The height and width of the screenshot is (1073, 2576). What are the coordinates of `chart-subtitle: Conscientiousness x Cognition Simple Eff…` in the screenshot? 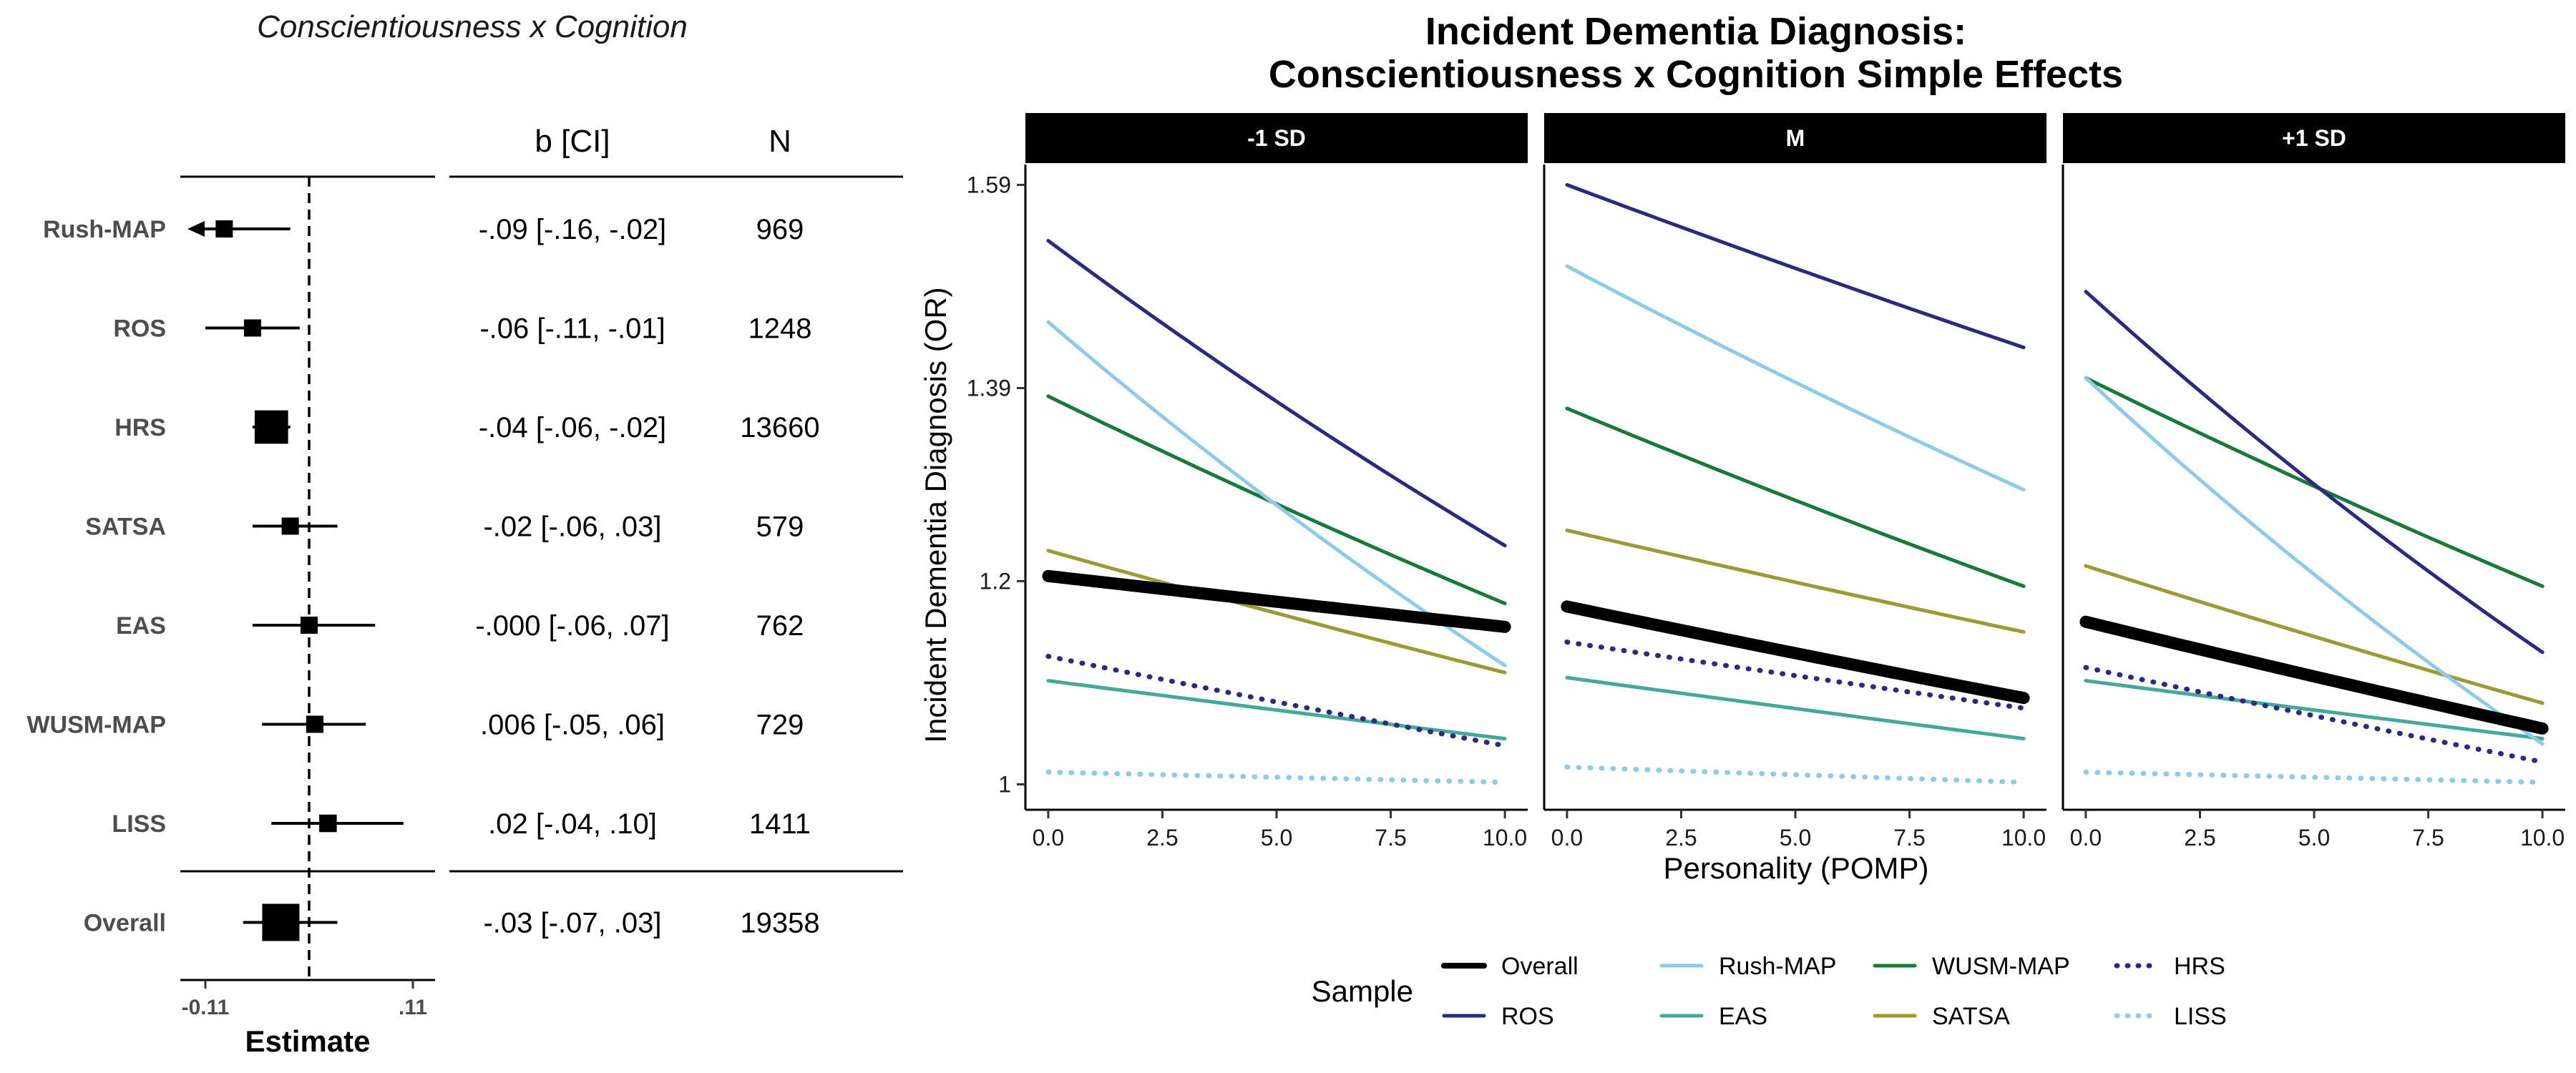 It's located at (1696, 74).